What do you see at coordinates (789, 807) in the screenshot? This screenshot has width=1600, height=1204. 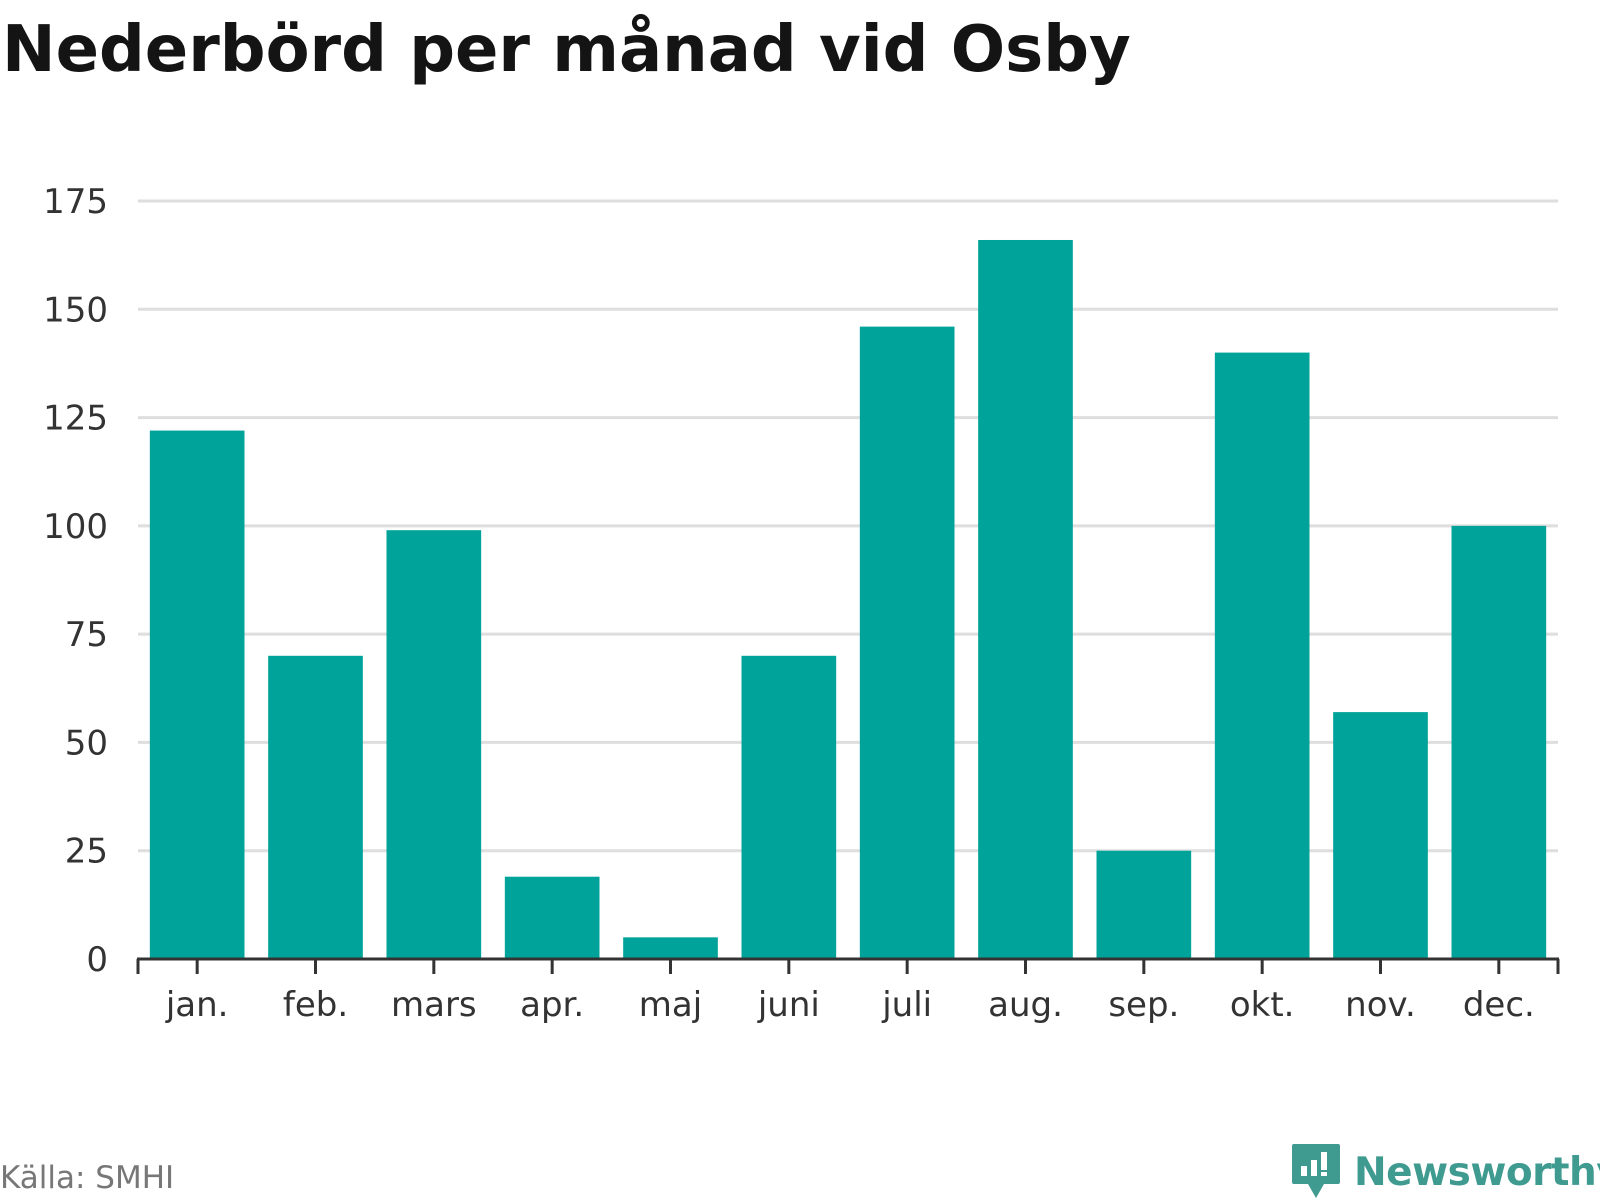 I see `bar-juni` at bounding box center [789, 807].